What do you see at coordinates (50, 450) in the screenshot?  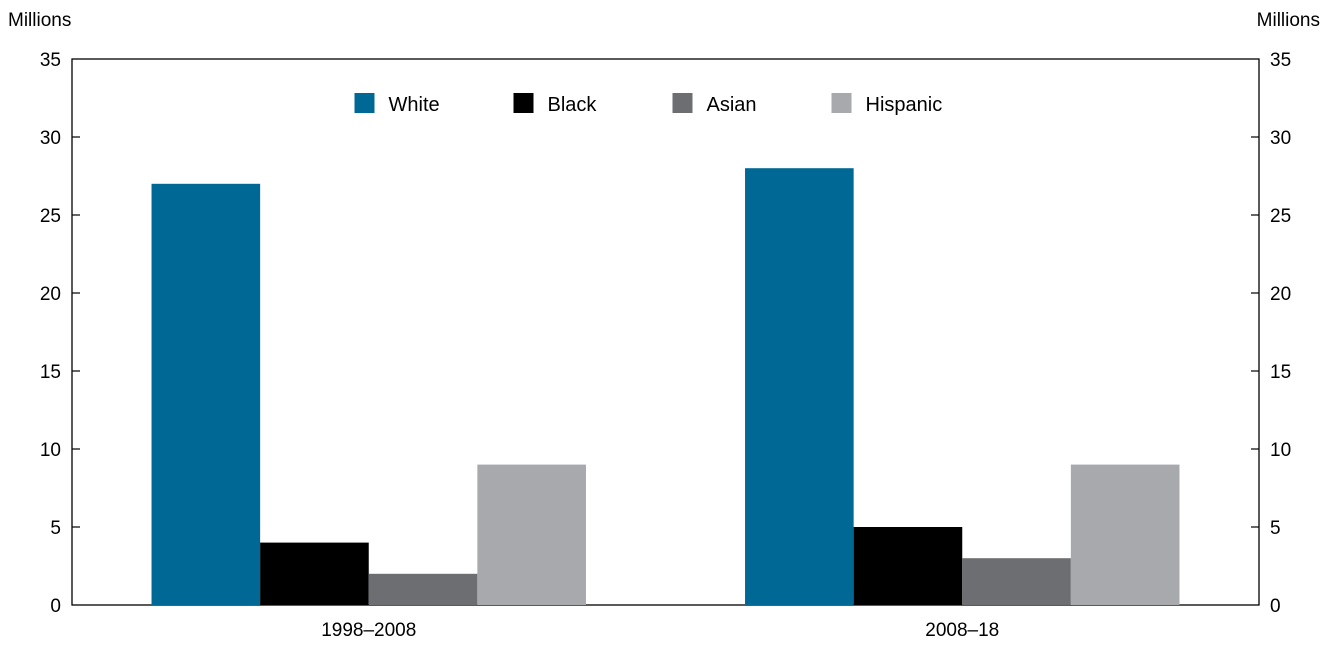 I see `y-tick-label-left: 10` at bounding box center [50, 450].